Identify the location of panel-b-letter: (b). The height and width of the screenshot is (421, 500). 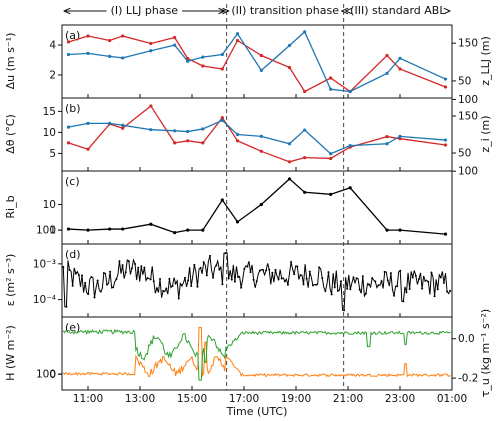
(73, 108).